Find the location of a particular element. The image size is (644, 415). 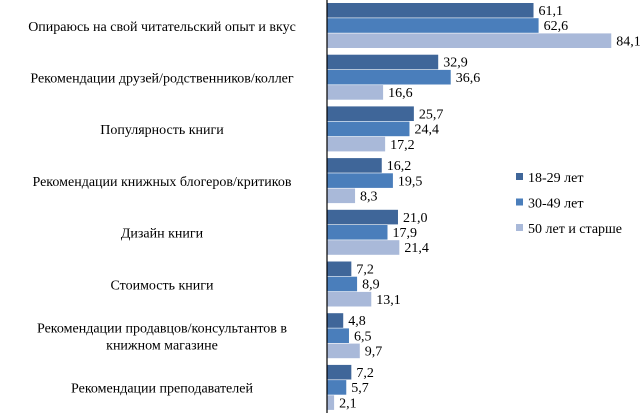

data-label: 16,6 is located at coordinates (400, 93).